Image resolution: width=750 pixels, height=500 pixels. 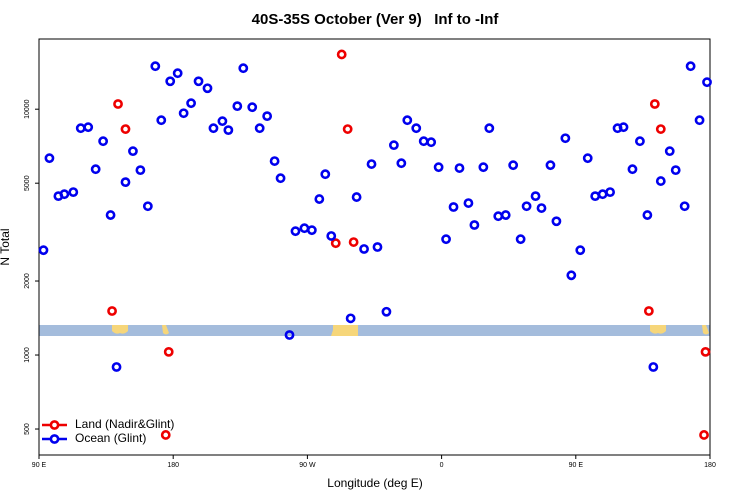 I want to click on sea-band, so click(x=374, y=330).